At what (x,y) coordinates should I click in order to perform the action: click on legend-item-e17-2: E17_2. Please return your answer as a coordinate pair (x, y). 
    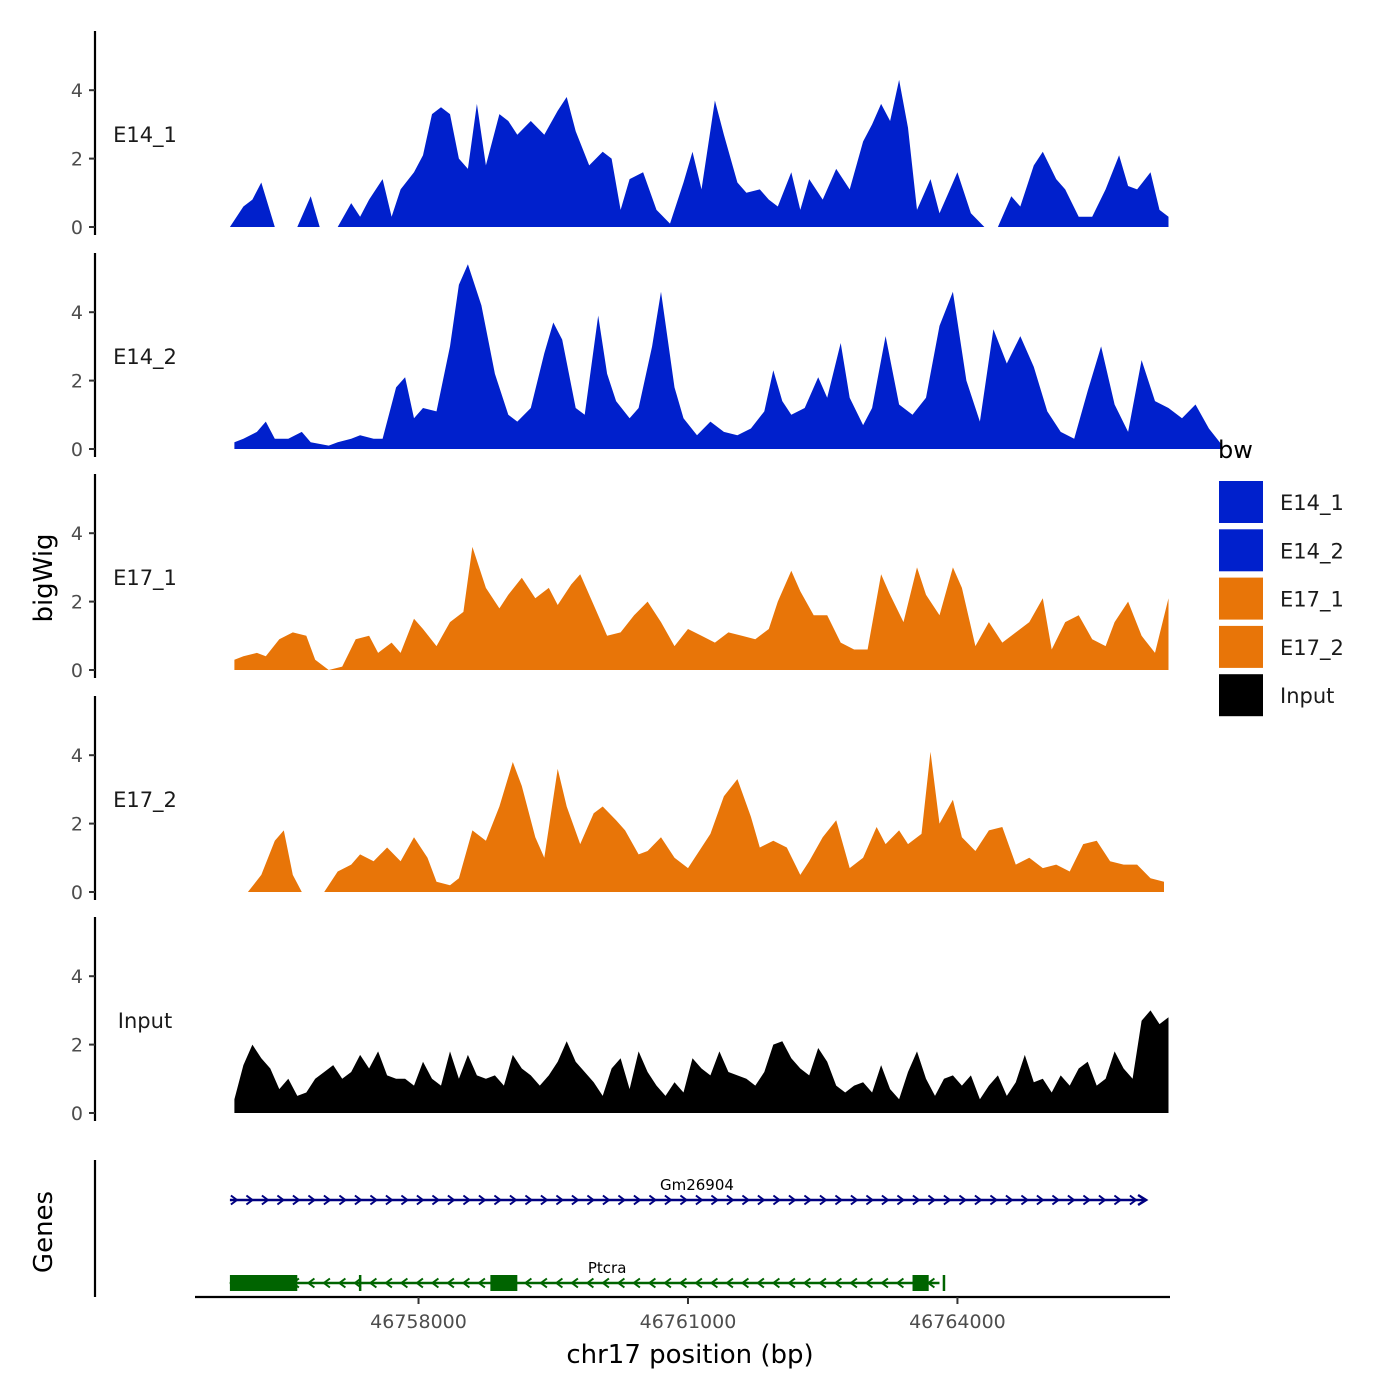
    Looking at the image, I should click on (1280, 646).